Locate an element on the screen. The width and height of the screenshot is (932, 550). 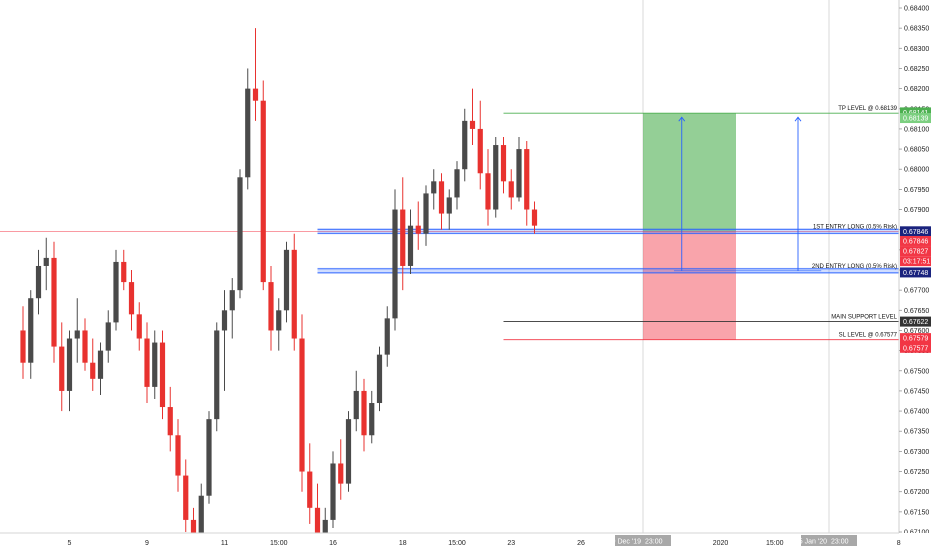
price-tag-9: 0.67577 is located at coordinates (915, 347).